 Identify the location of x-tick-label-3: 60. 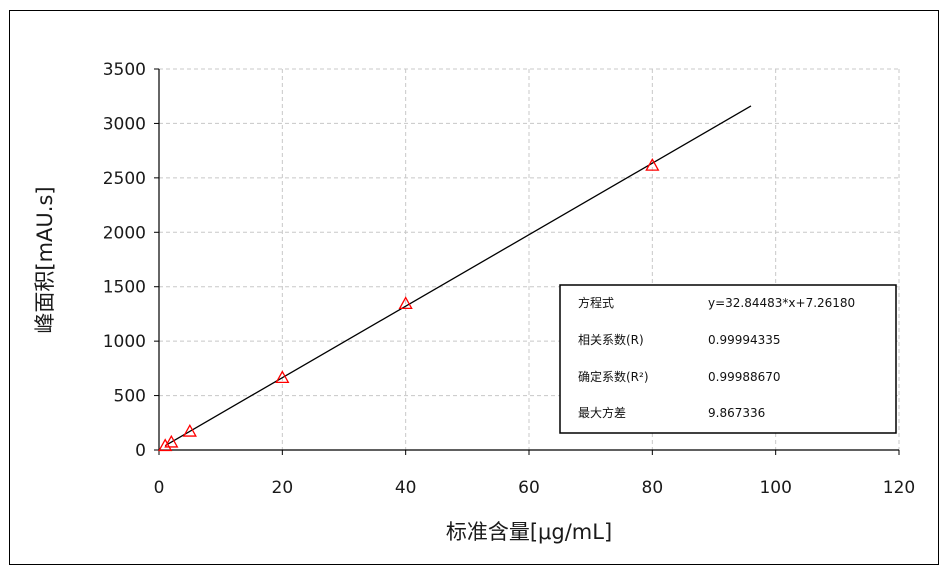
(529, 488).